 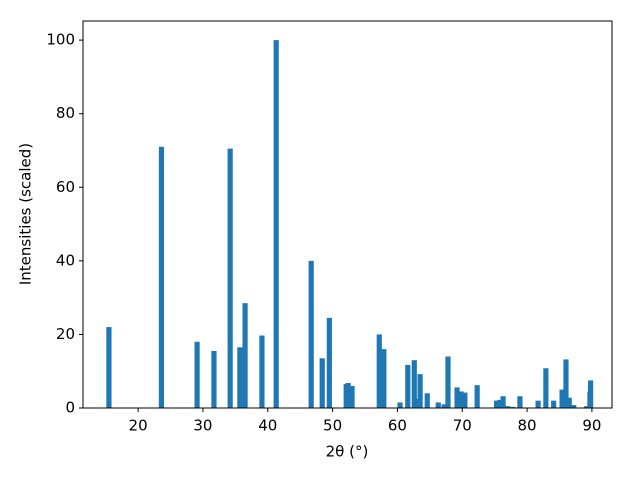 What do you see at coordinates (267, 426) in the screenshot?
I see `x-tick-label: 40` at bounding box center [267, 426].